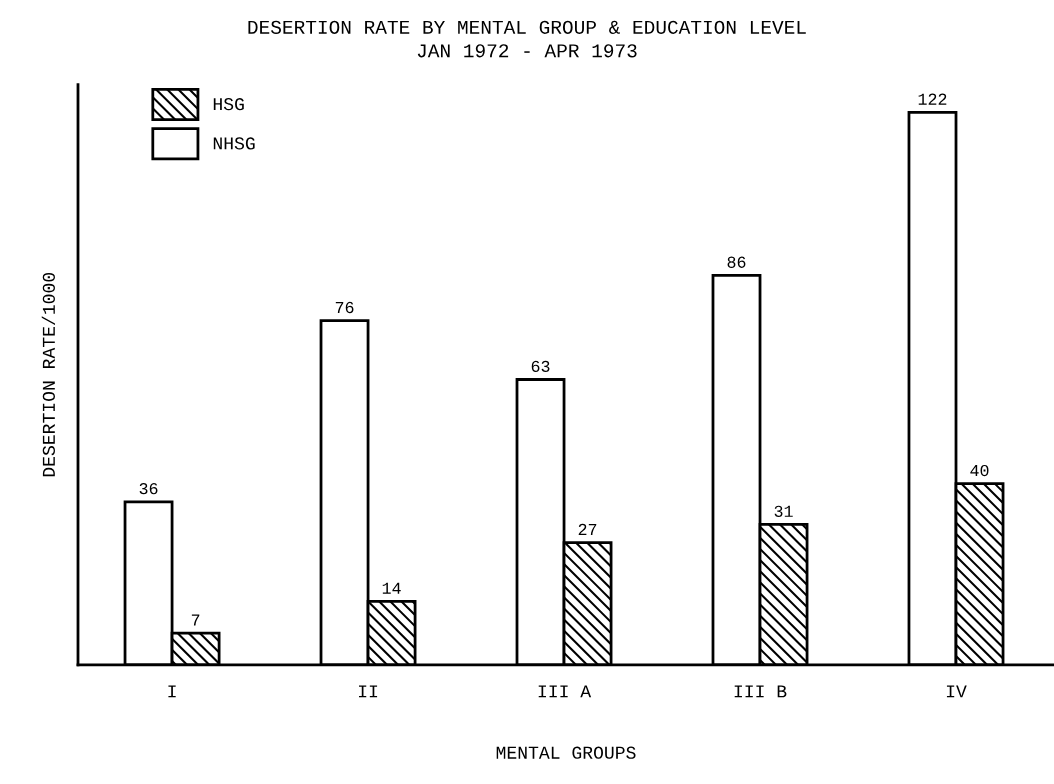  Describe the element at coordinates (932, 99) in the screenshot. I see `data-label: 122` at that location.